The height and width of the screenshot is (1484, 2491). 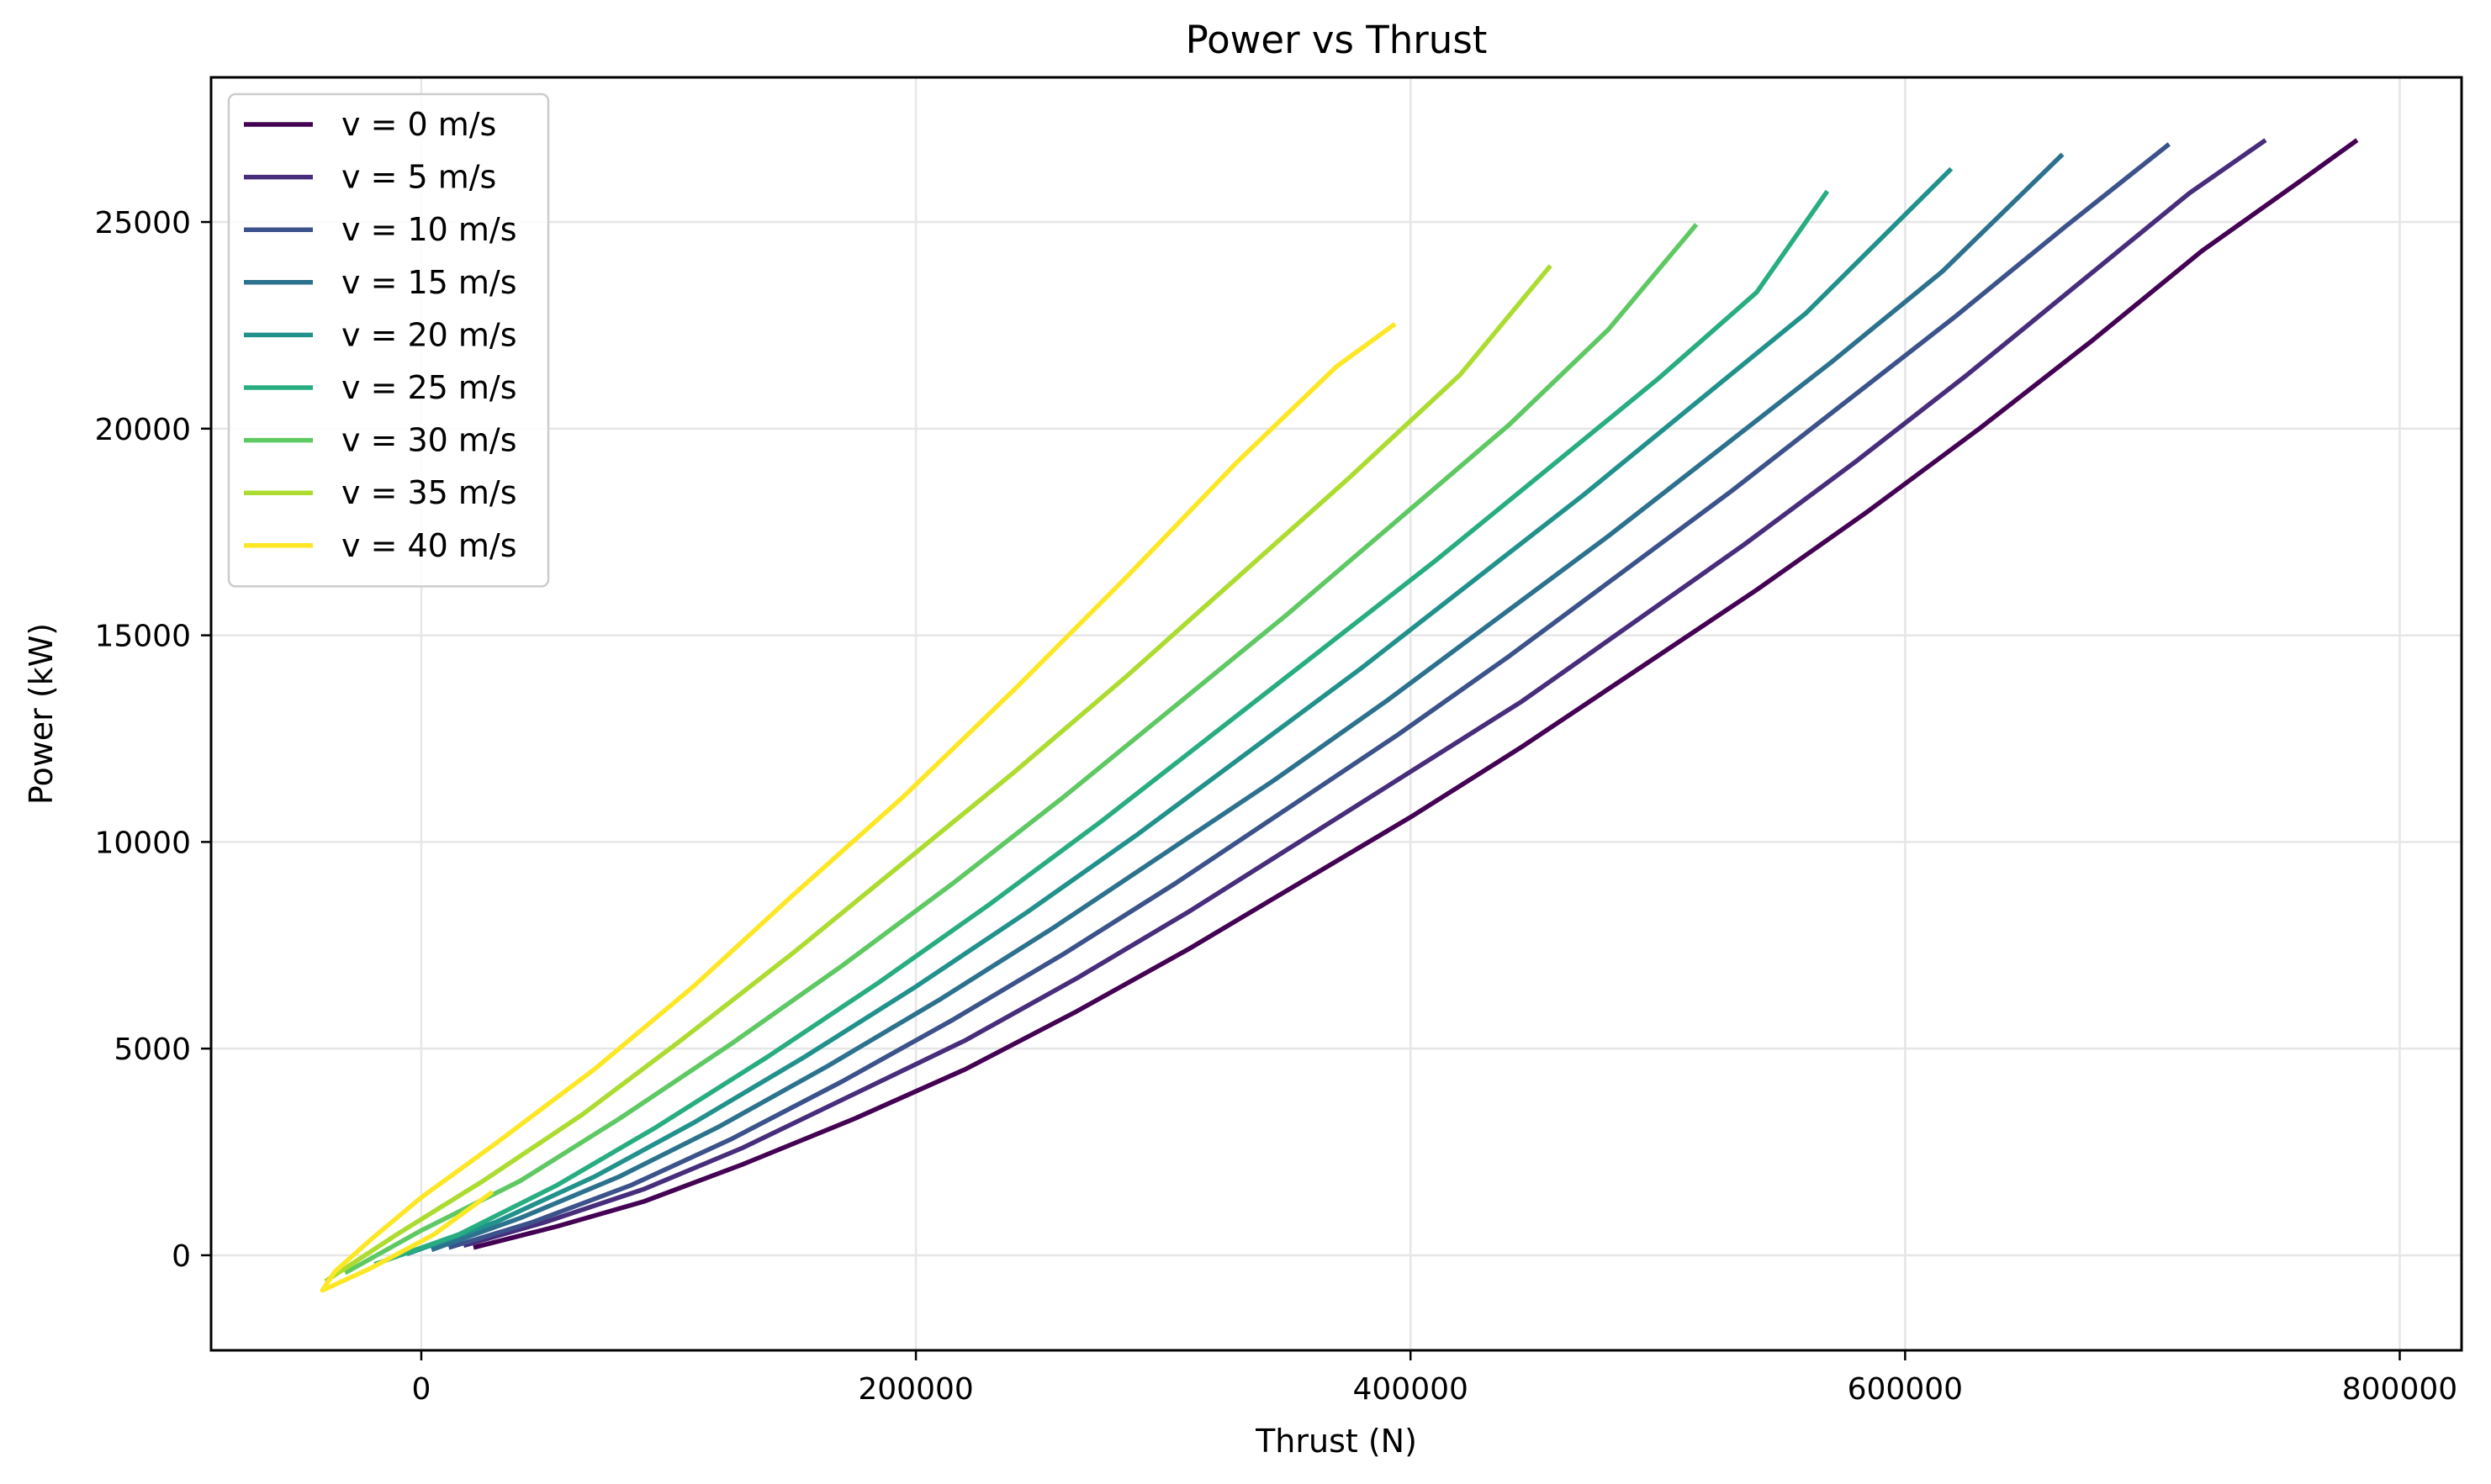 What do you see at coordinates (915, 1389) in the screenshot?
I see `x-tick-label: 200000` at bounding box center [915, 1389].